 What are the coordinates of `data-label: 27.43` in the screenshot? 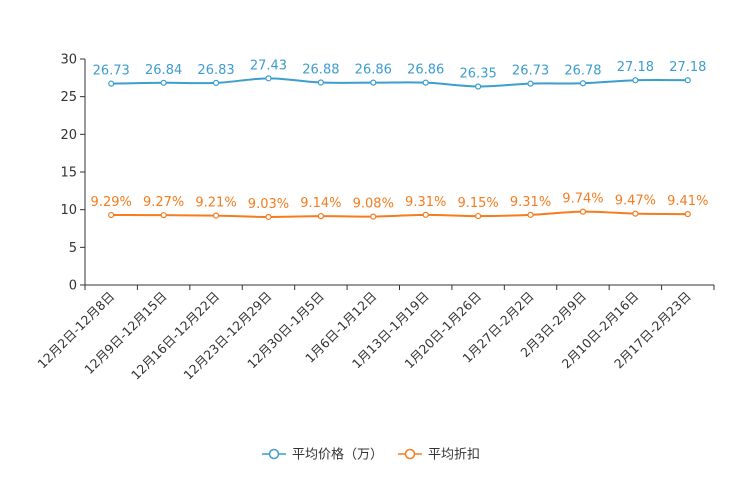 It's located at (268, 65).